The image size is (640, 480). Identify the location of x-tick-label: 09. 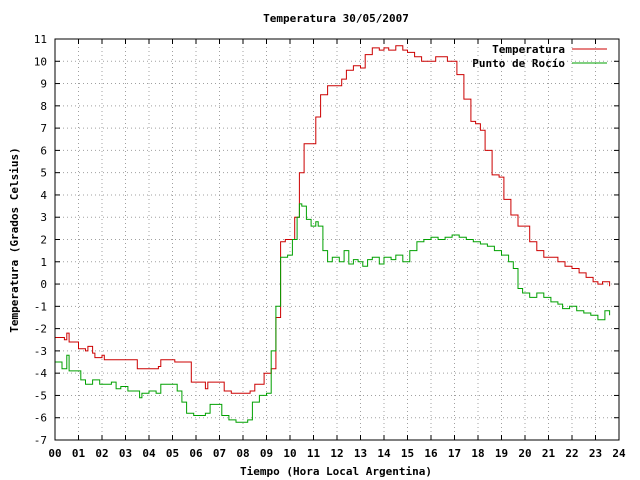
(266, 453).